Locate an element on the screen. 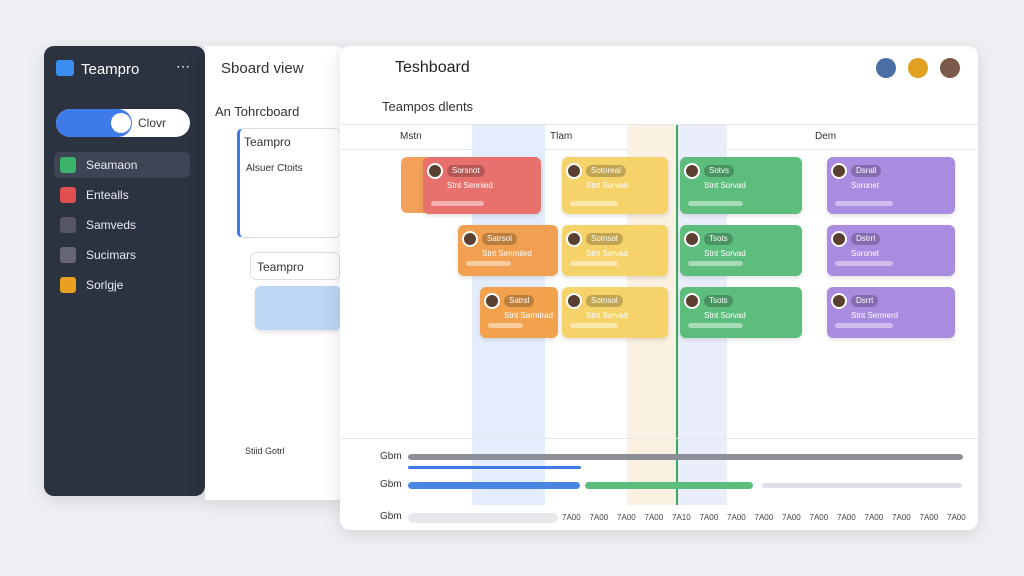 This screenshot has height=576, width=1024. task-card: Sotvs Stnt Sorvad is located at coordinates (741, 185).